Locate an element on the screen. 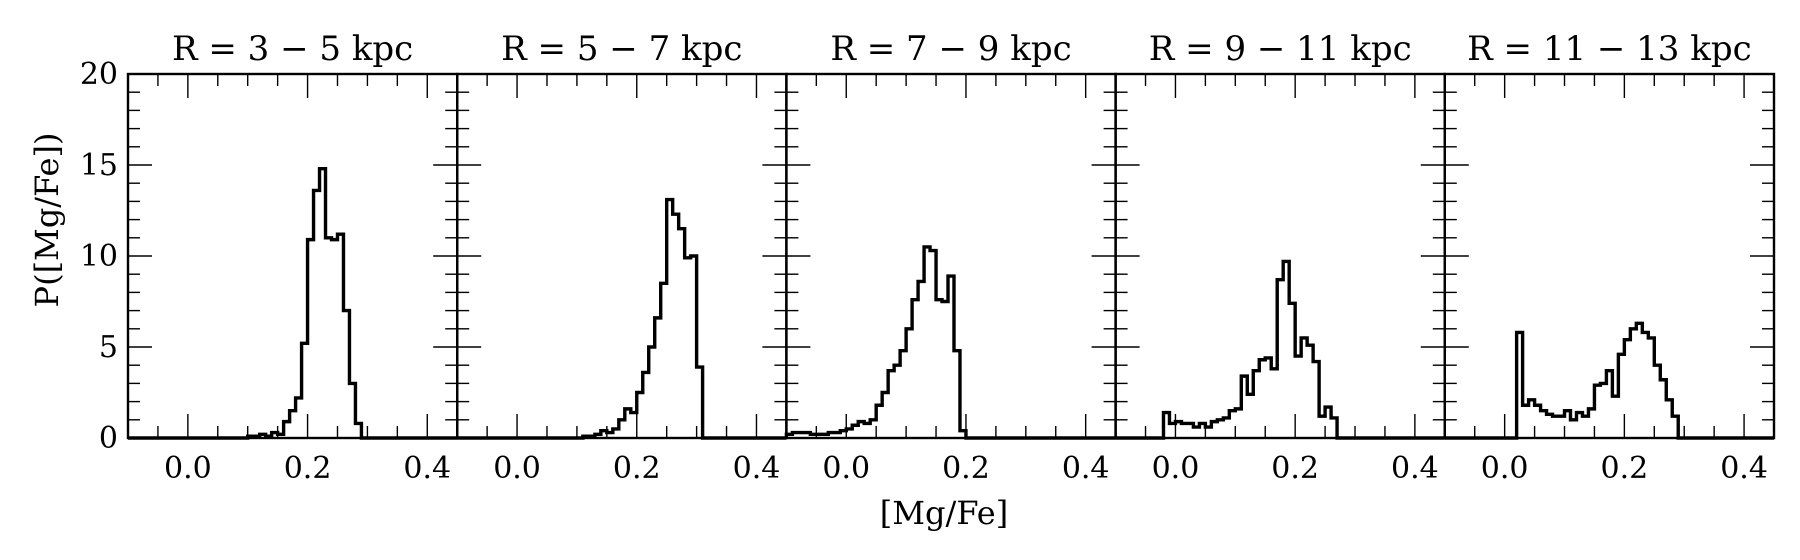  y-tick-label: 15 is located at coordinates (99, 165).